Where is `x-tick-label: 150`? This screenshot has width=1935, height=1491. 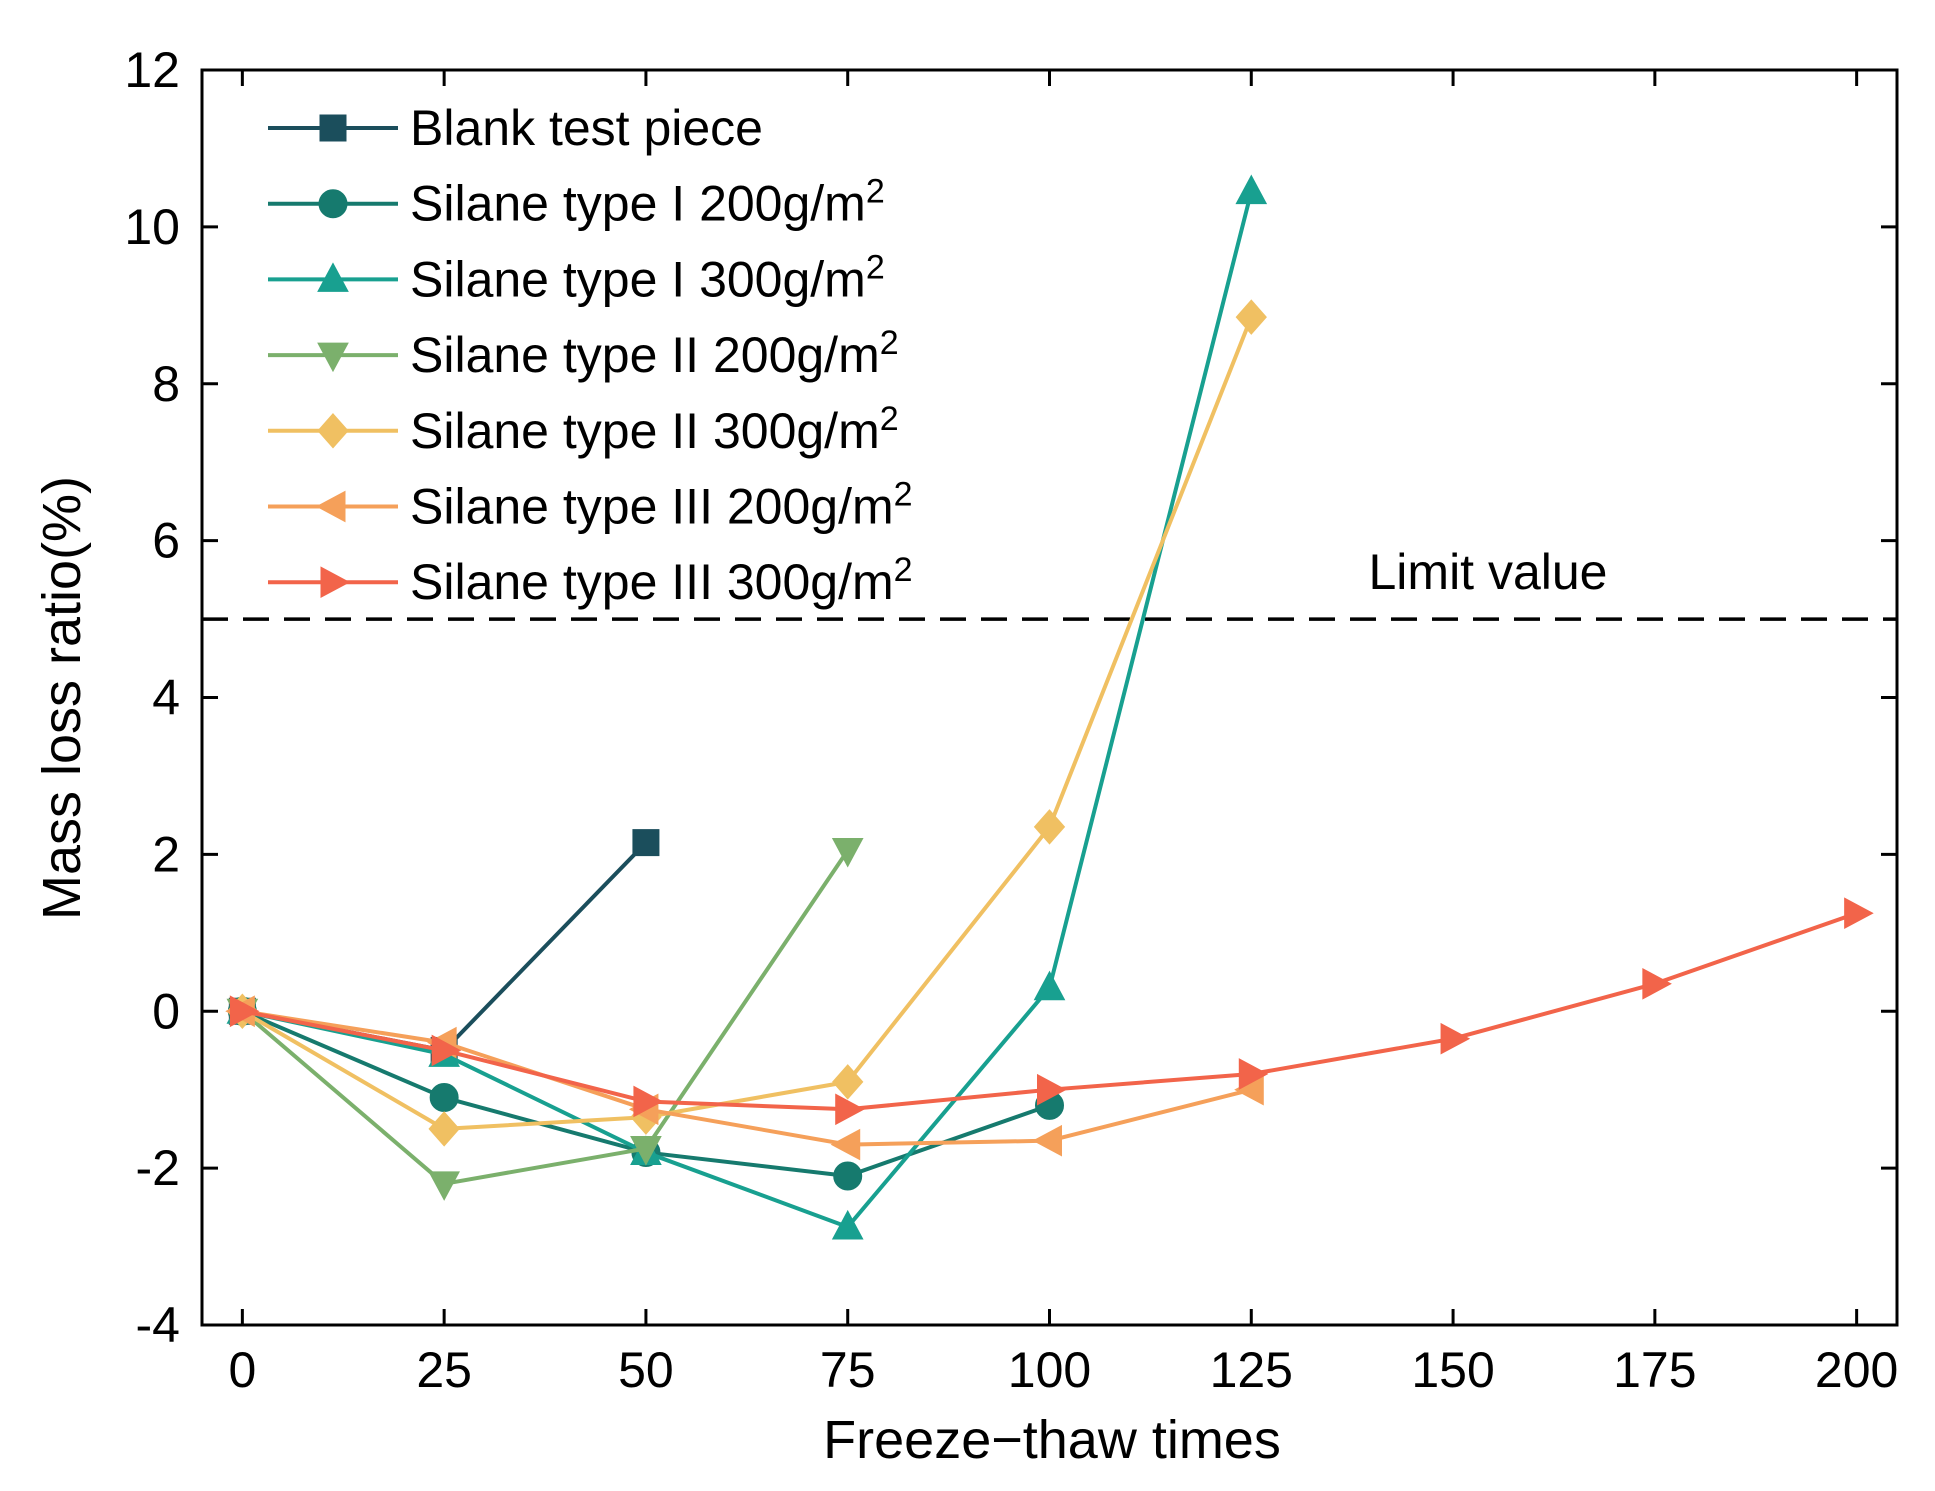
x-tick-label: 150 is located at coordinates (1452, 1370).